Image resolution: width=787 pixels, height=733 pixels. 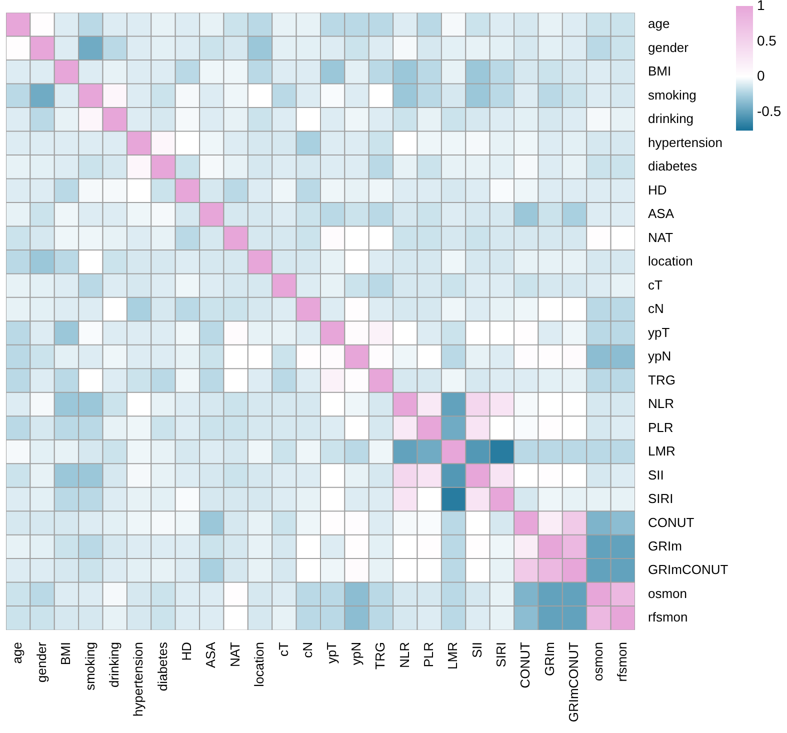 I want to click on x-tick-label: ASA, so click(x=210, y=655).